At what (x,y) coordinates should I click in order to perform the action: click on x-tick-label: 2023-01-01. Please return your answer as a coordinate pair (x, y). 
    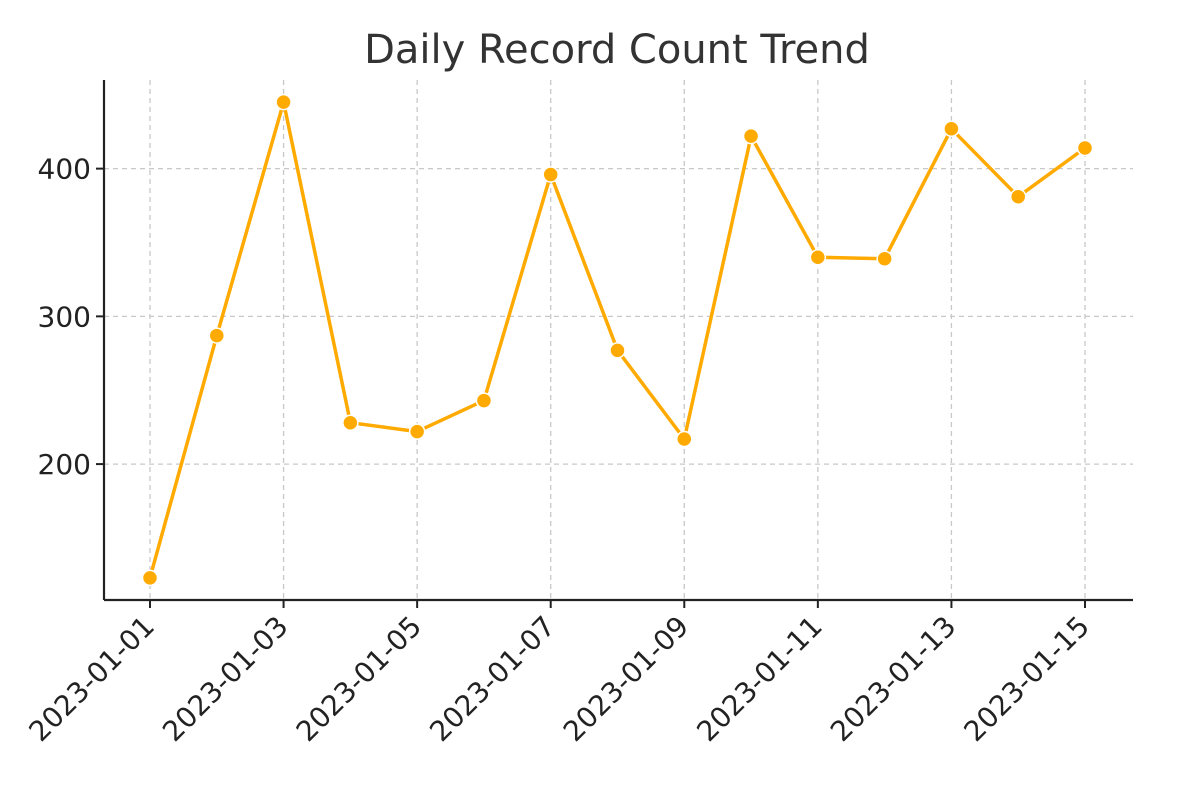
    Looking at the image, I should click on (92, 679).